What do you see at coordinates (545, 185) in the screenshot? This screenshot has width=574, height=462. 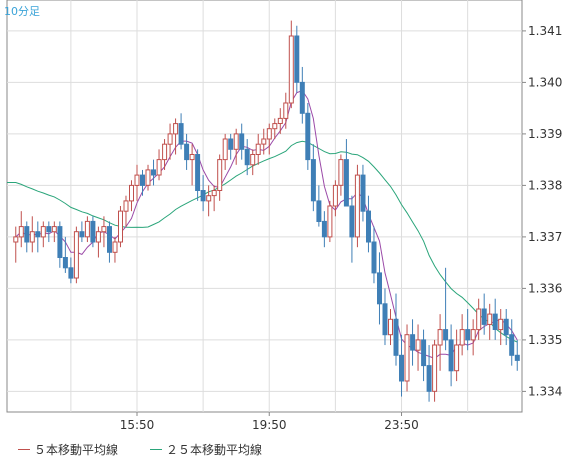 I see `y-tick-label: 1.338` at bounding box center [545, 185].